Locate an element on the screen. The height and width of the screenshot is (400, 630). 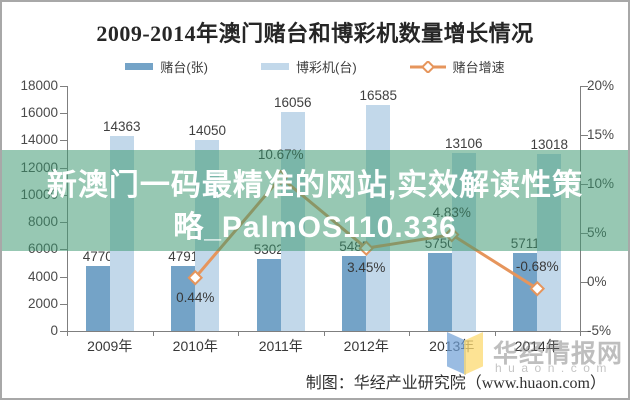
y-axis-right-label: -5% is located at coordinates (599, 330).